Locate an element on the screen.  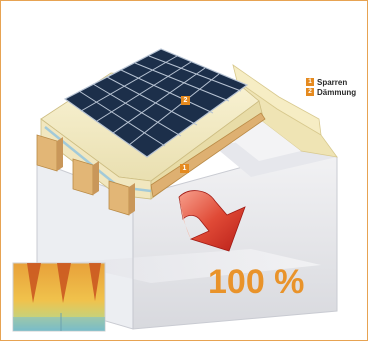
legend-label: Sparren is located at coordinates (332, 82).